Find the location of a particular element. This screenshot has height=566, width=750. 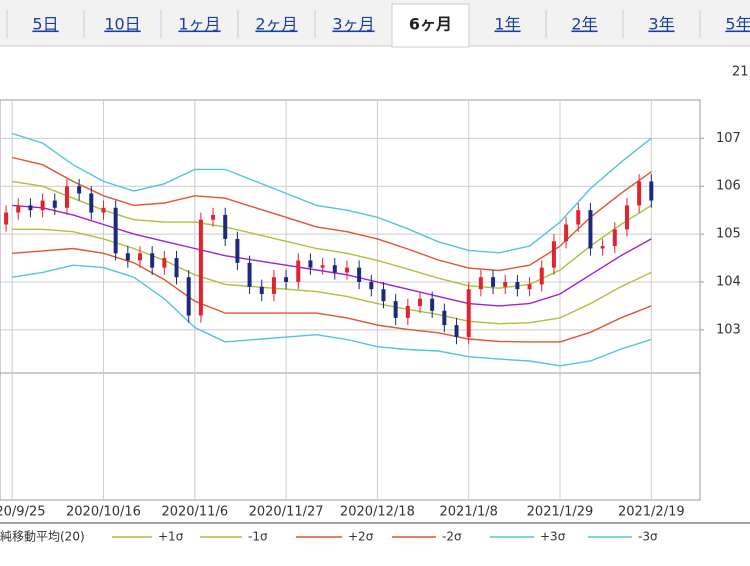

y-tick-label: 107 is located at coordinates (728, 138).